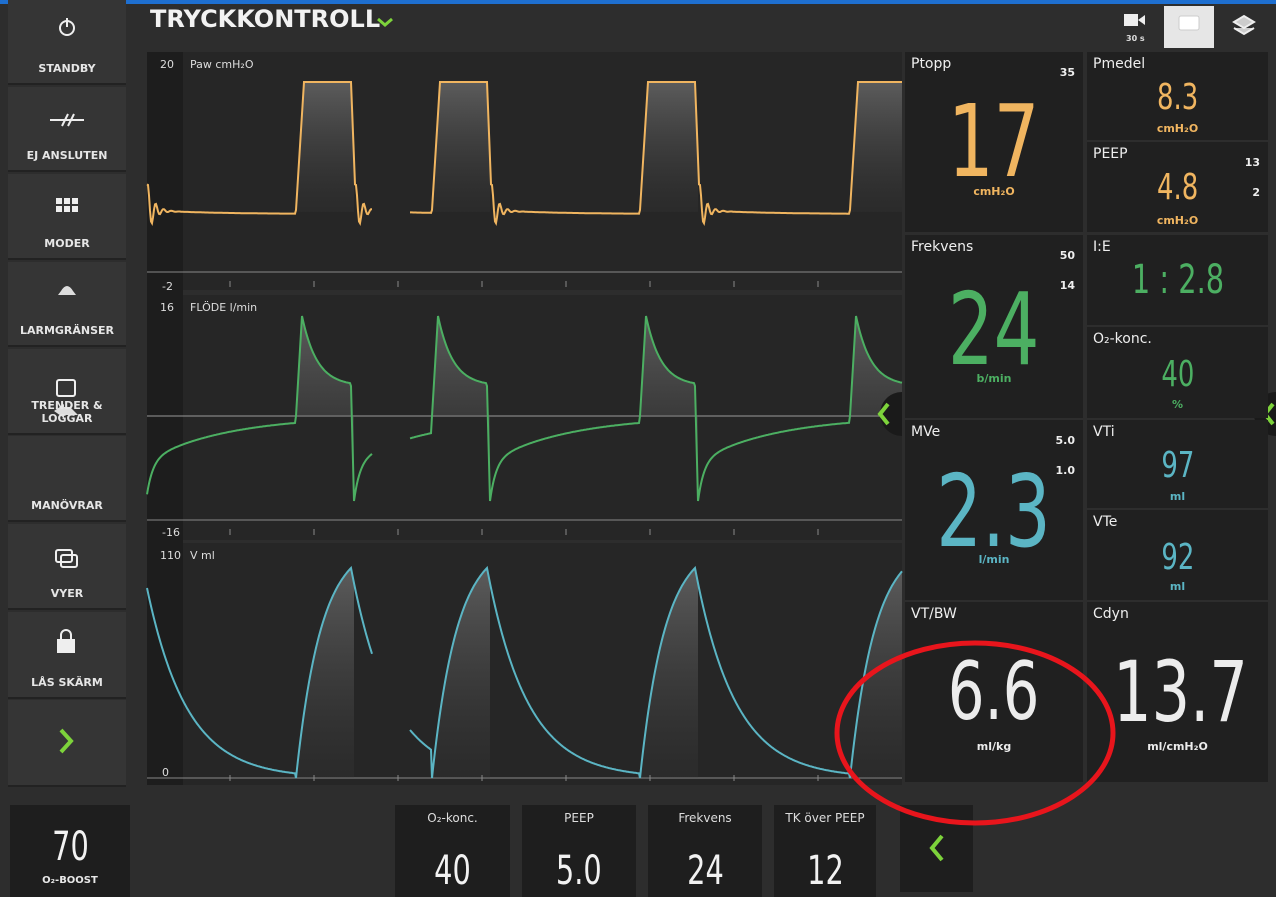  I want to click on collapse-tab, so click(891, 414).